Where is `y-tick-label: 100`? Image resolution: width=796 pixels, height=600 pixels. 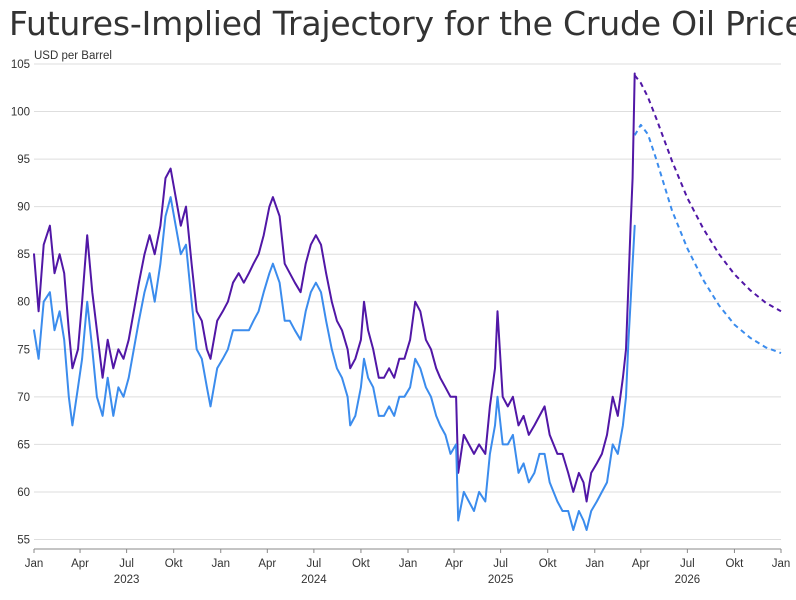 y-tick-label: 100 is located at coordinates (20, 113).